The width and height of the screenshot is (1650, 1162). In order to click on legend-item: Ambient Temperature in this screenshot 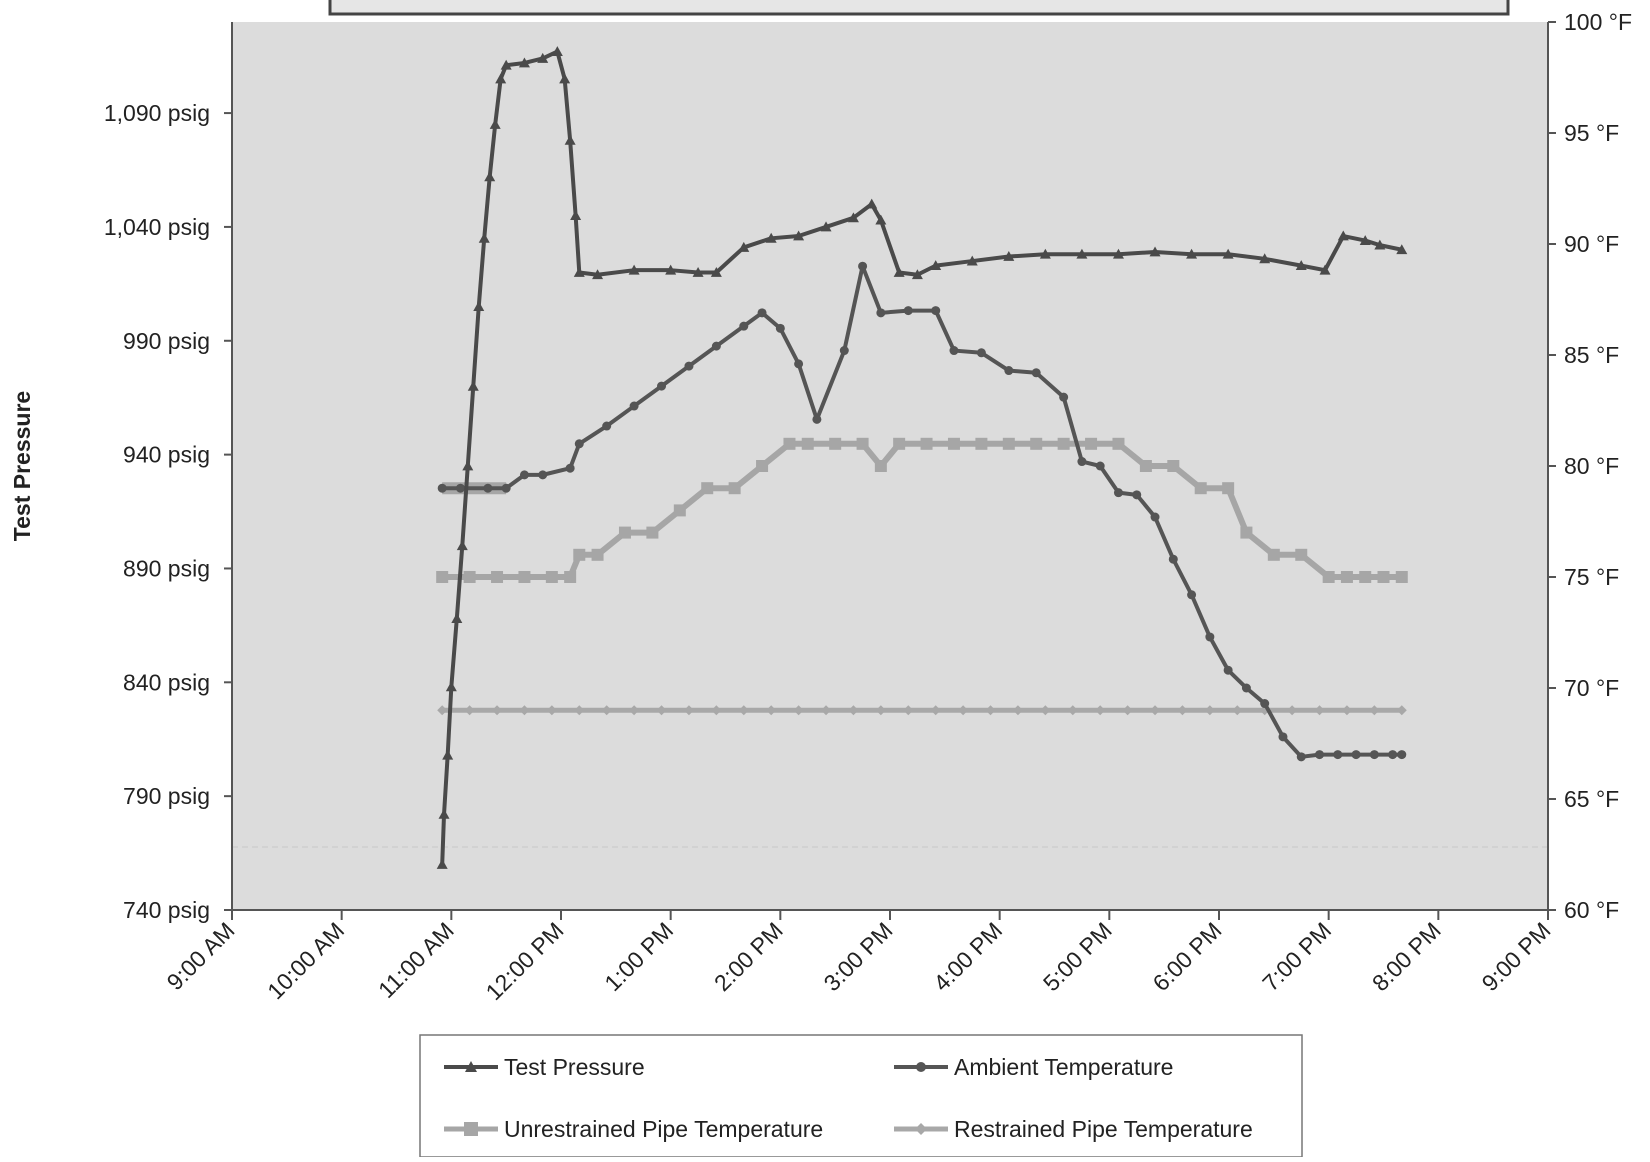, I will do `click(1033, 1067)`.